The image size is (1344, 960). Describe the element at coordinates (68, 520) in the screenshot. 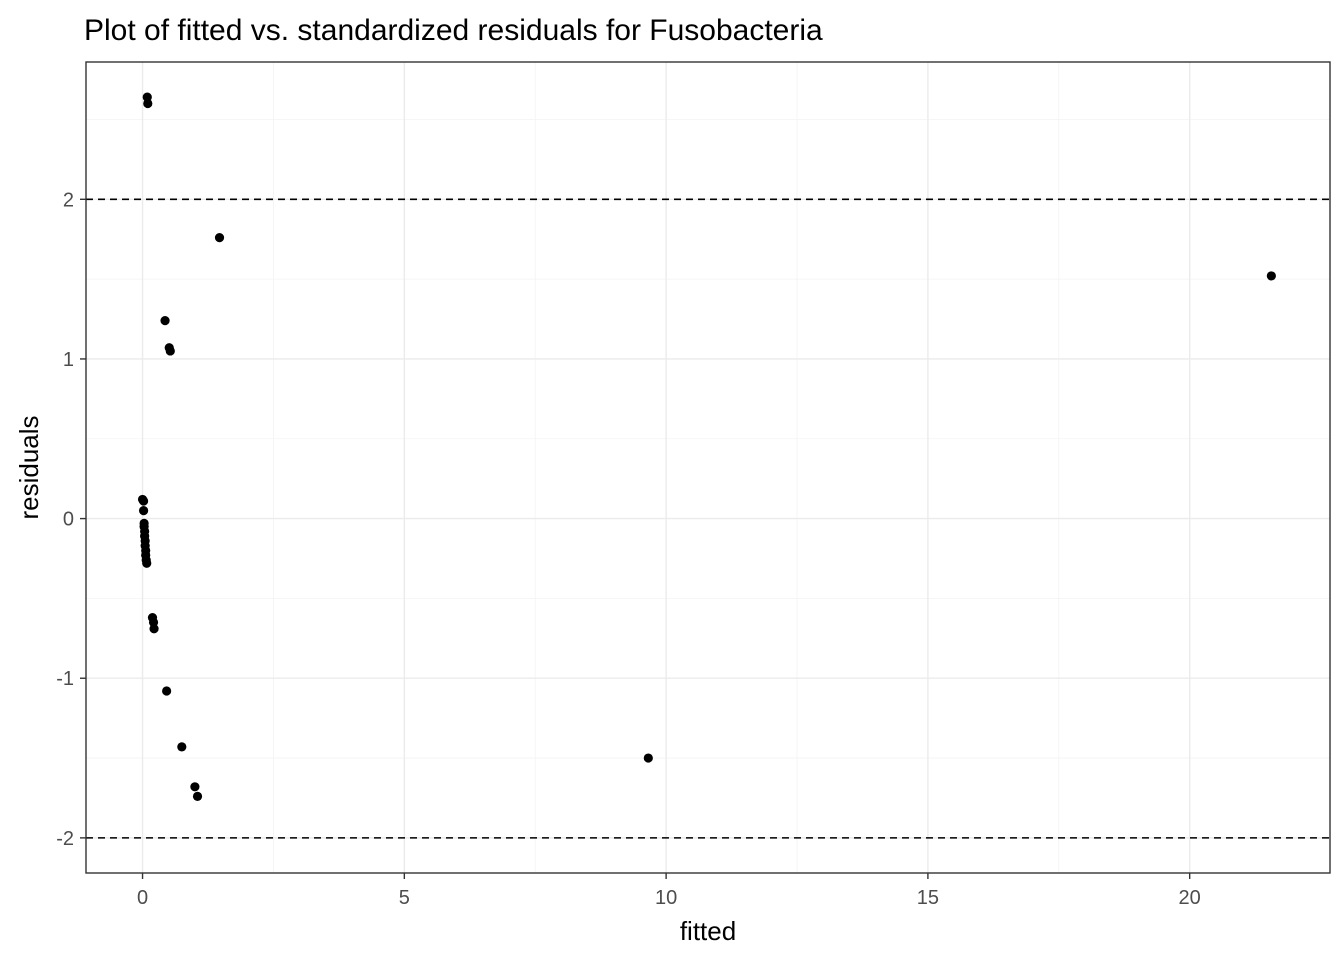

I see `y-tick-label: 0` at that location.